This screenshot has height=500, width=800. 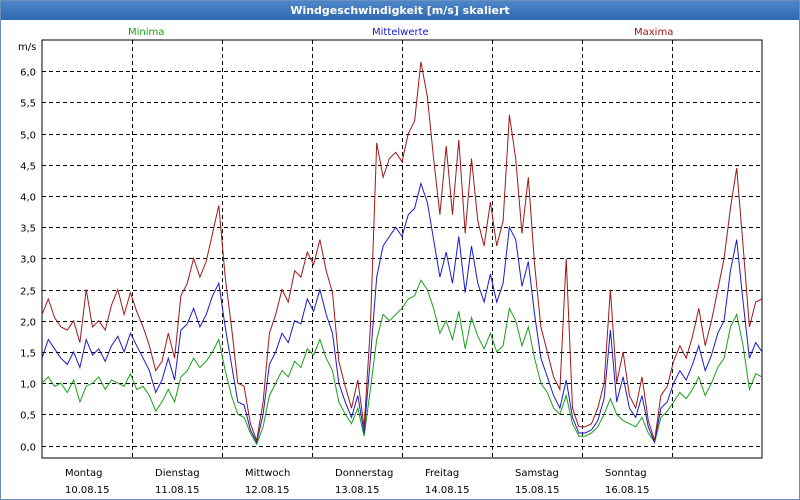 I want to click on x-tick-day-label: Dienstag, so click(x=177, y=473).